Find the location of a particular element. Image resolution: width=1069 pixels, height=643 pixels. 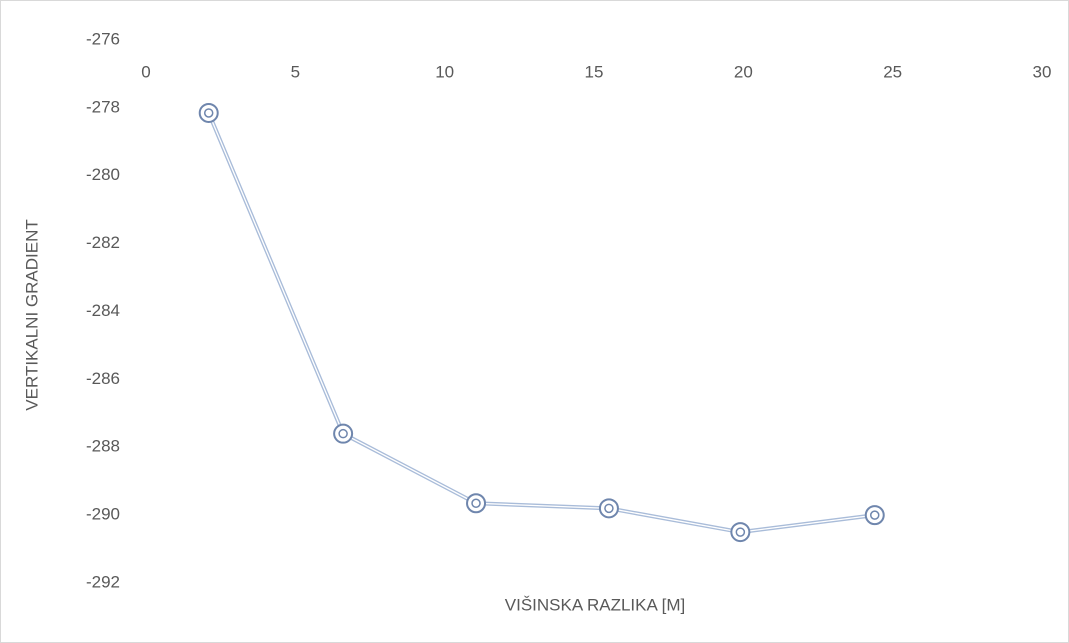

x-tick-label: 25 is located at coordinates (892, 71).